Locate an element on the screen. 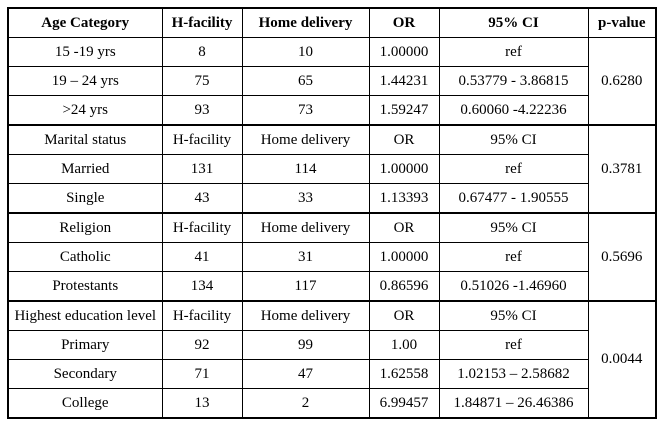 The width and height of the screenshot is (662, 421). table-cell: 1.62558 is located at coordinates (404, 374).